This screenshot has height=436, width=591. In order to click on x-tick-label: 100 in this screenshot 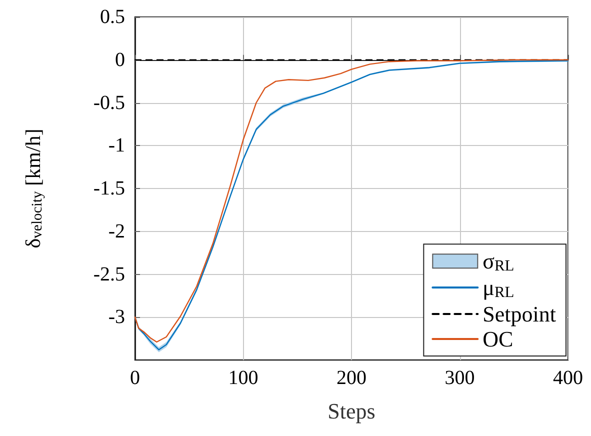, I will do `click(243, 378)`.